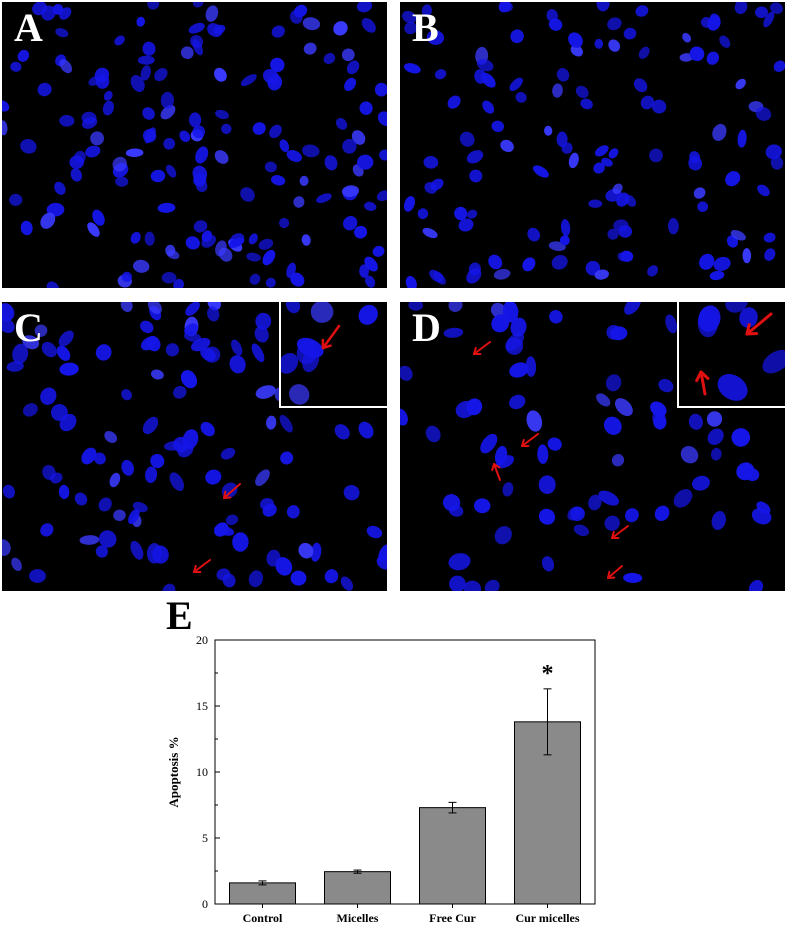 This screenshot has width=787, height=936. What do you see at coordinates (194, 145) in the screenshot?
I see `micrograph-panel-a: A` at bounding box center [194, 145].